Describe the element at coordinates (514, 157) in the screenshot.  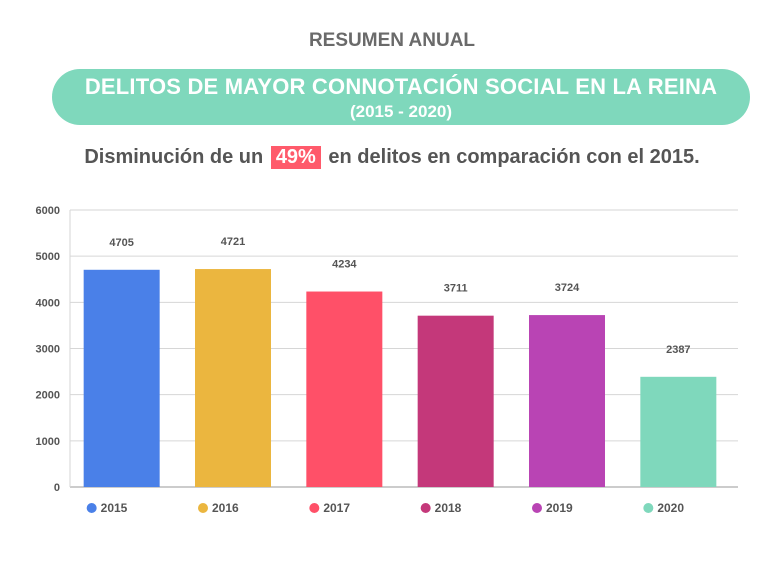
I see `summary-suffix: en delitos en comparación con el 2015.` at that location.